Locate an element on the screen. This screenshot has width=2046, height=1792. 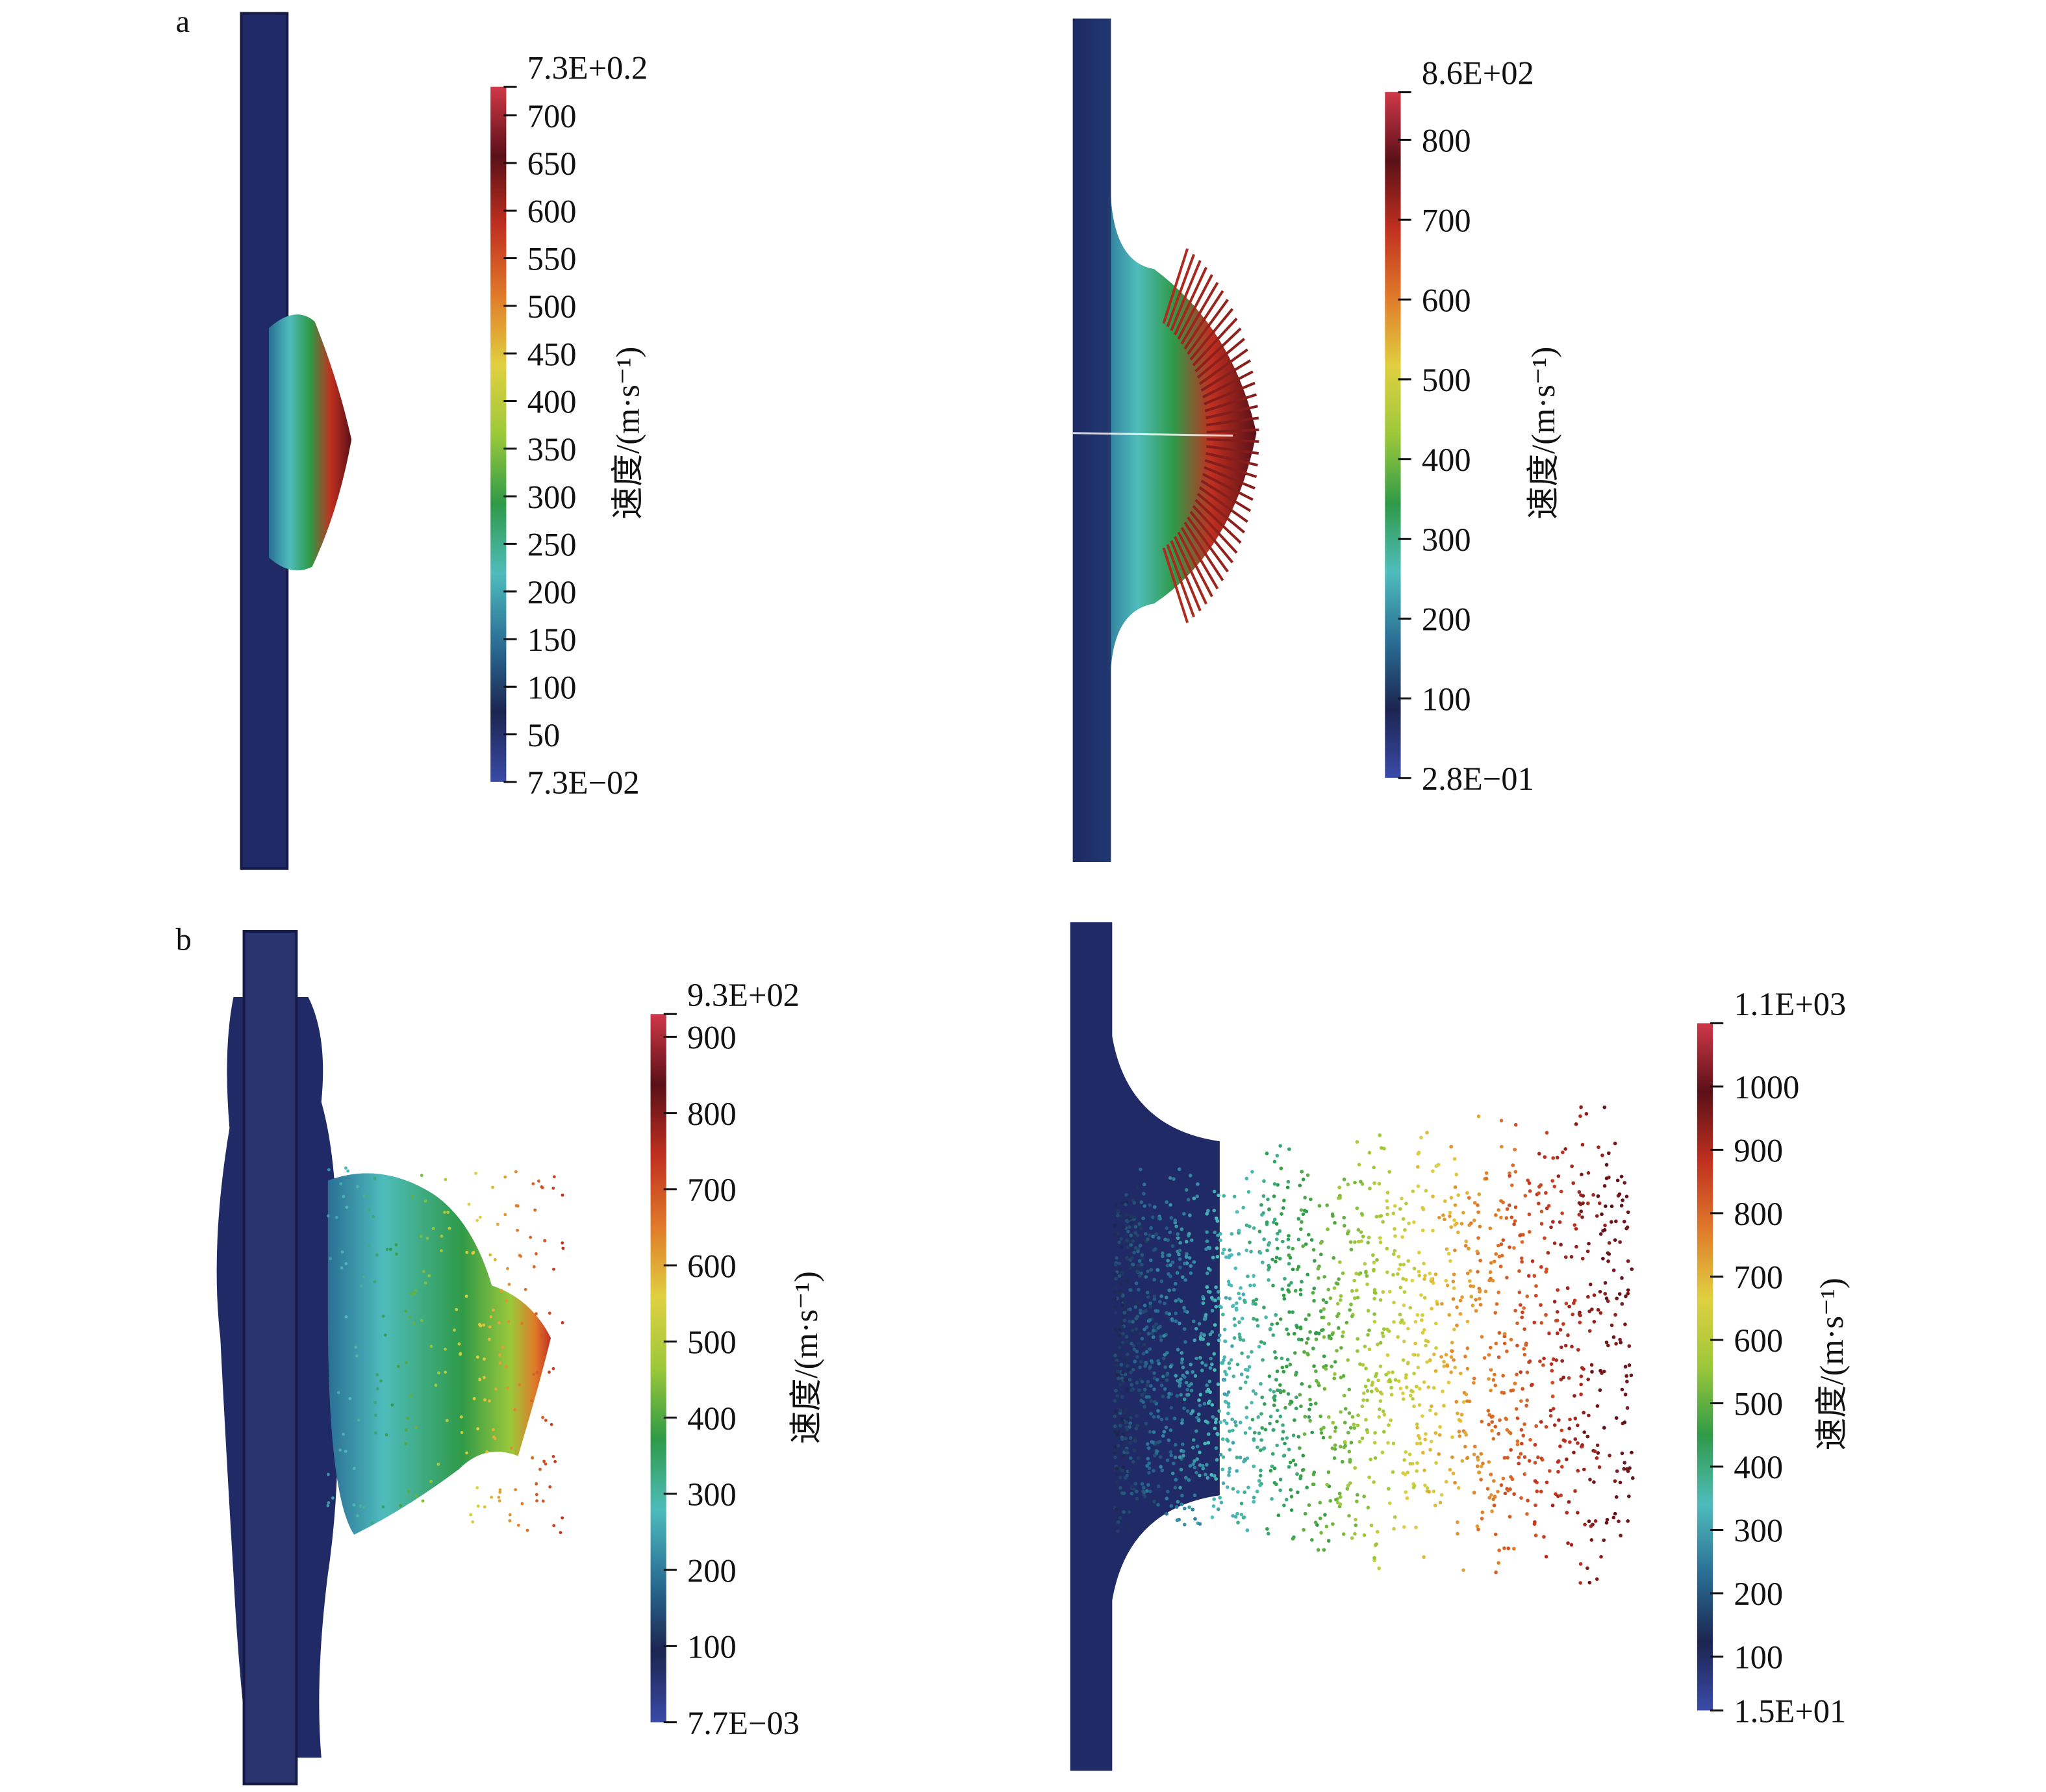
colorbar-tick-label: 700 is located at coordinates (1758, 1277).